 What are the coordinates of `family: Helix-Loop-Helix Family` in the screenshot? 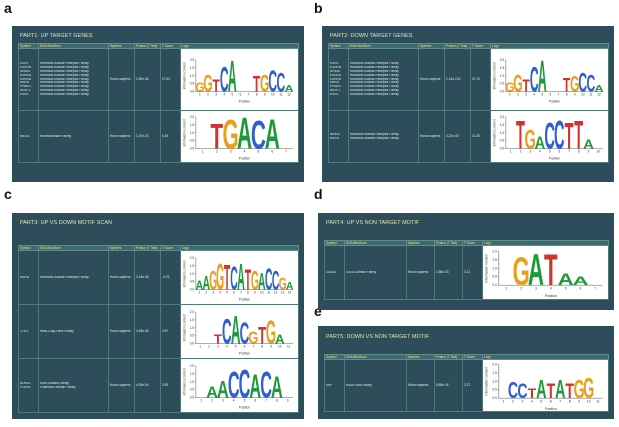 It's located at (57, 331).